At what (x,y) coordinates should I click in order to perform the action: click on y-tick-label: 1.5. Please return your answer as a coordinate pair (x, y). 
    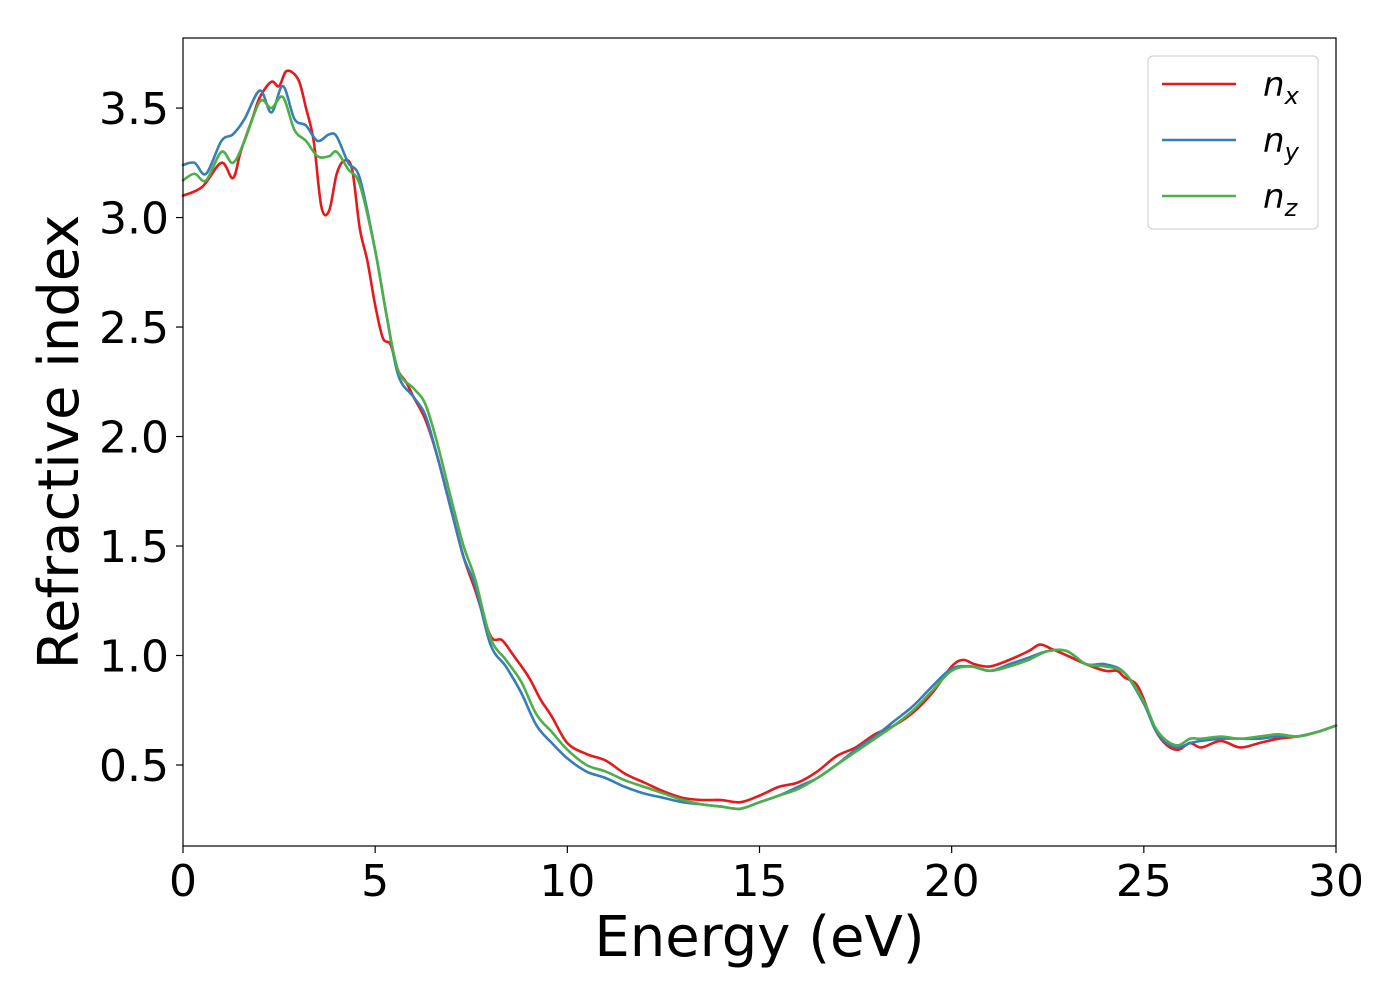
    Looking at the image, I should click on (134, 547).